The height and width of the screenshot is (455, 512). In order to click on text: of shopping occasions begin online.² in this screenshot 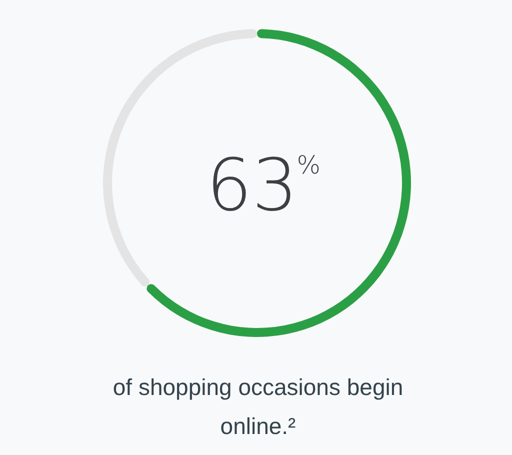, I will do `click(258, 406)`.